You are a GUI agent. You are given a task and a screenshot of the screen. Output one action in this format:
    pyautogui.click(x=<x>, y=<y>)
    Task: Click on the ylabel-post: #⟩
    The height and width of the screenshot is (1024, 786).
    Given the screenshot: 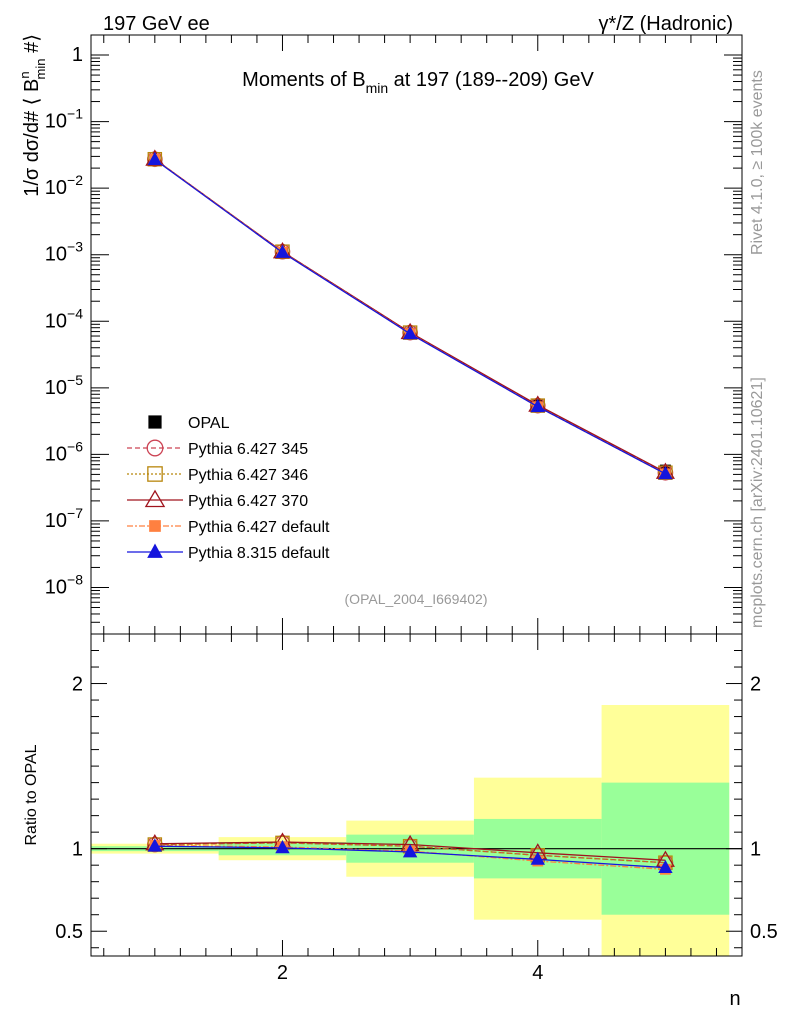 What is the action you would take?
    pyautogui.click(x=32, y=46)
    